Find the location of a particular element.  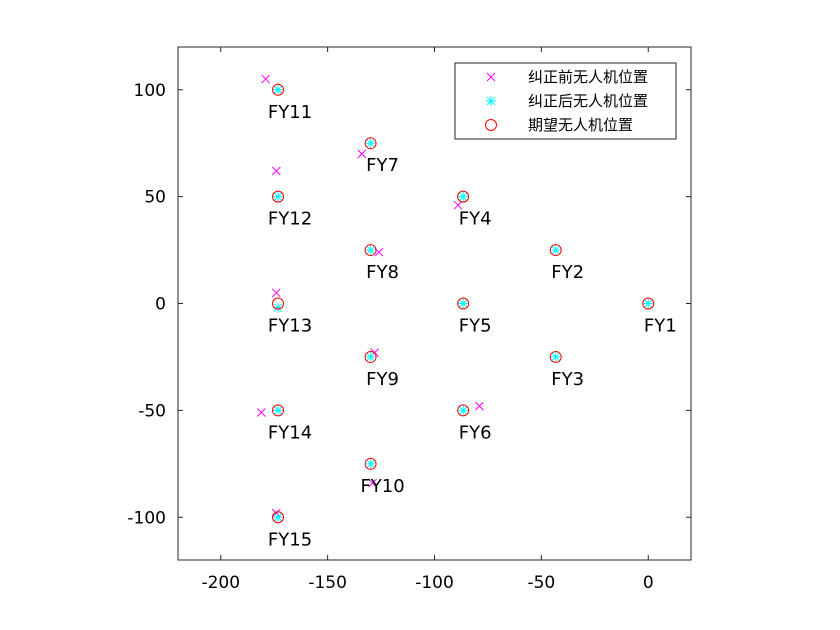

x-tick-label: -200 is located at coordinates (220, 583).